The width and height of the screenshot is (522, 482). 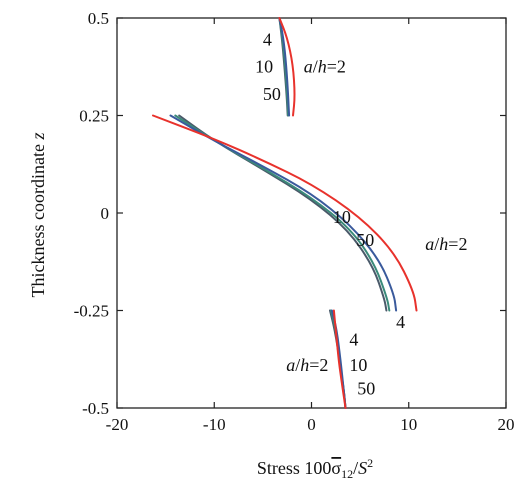 What do you see at coordinates (91, 311) in the screenshot?
I see `y-tick-label: -0.25` at bounding box center [91, 311].